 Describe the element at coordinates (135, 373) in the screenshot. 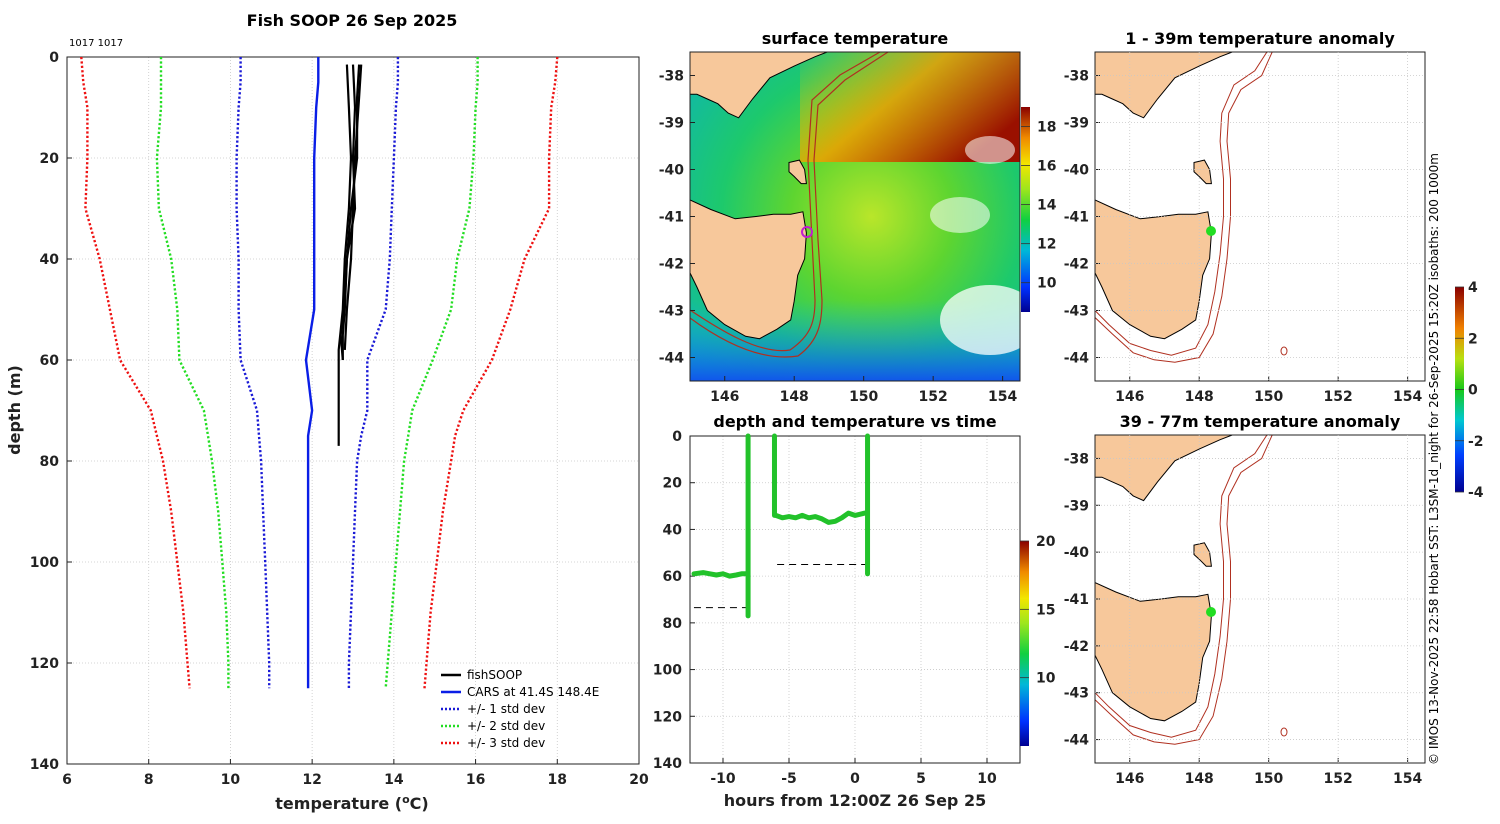

I see `profile-line-std3-lo` at that location.